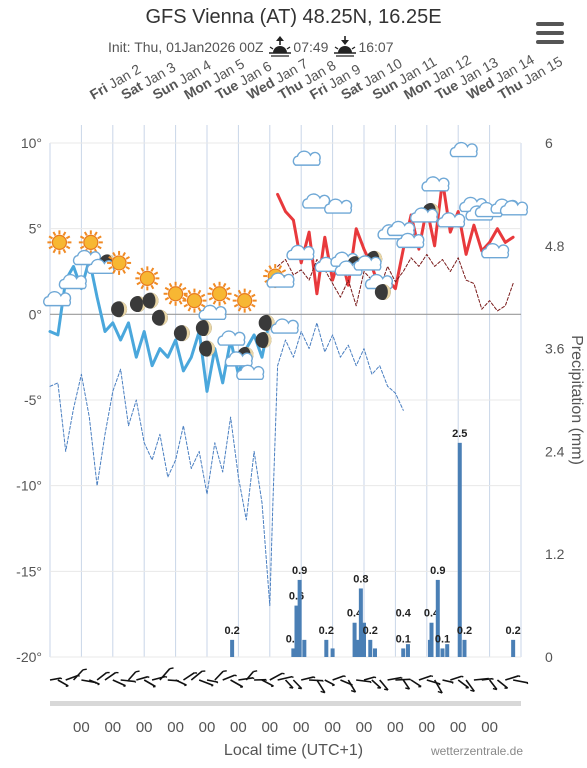 The height and width of the screenshot is (768, 587). I want to click on y-axis-left: 10° 5° 0° -5° -10° -15° -20°, so click(29, 400).